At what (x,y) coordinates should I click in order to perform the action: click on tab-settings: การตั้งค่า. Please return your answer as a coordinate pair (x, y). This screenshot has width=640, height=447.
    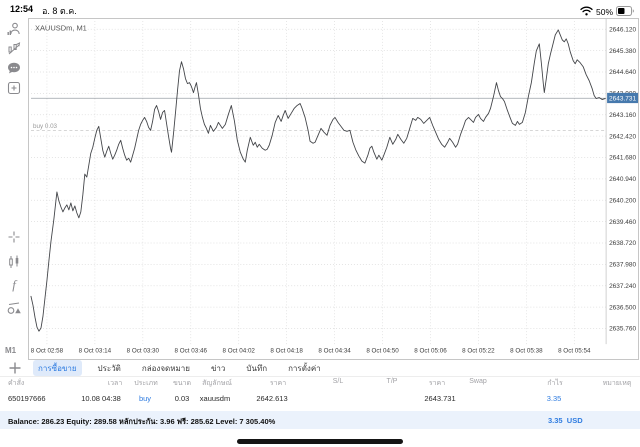
    Looking at the image, I should click on (304, 368).